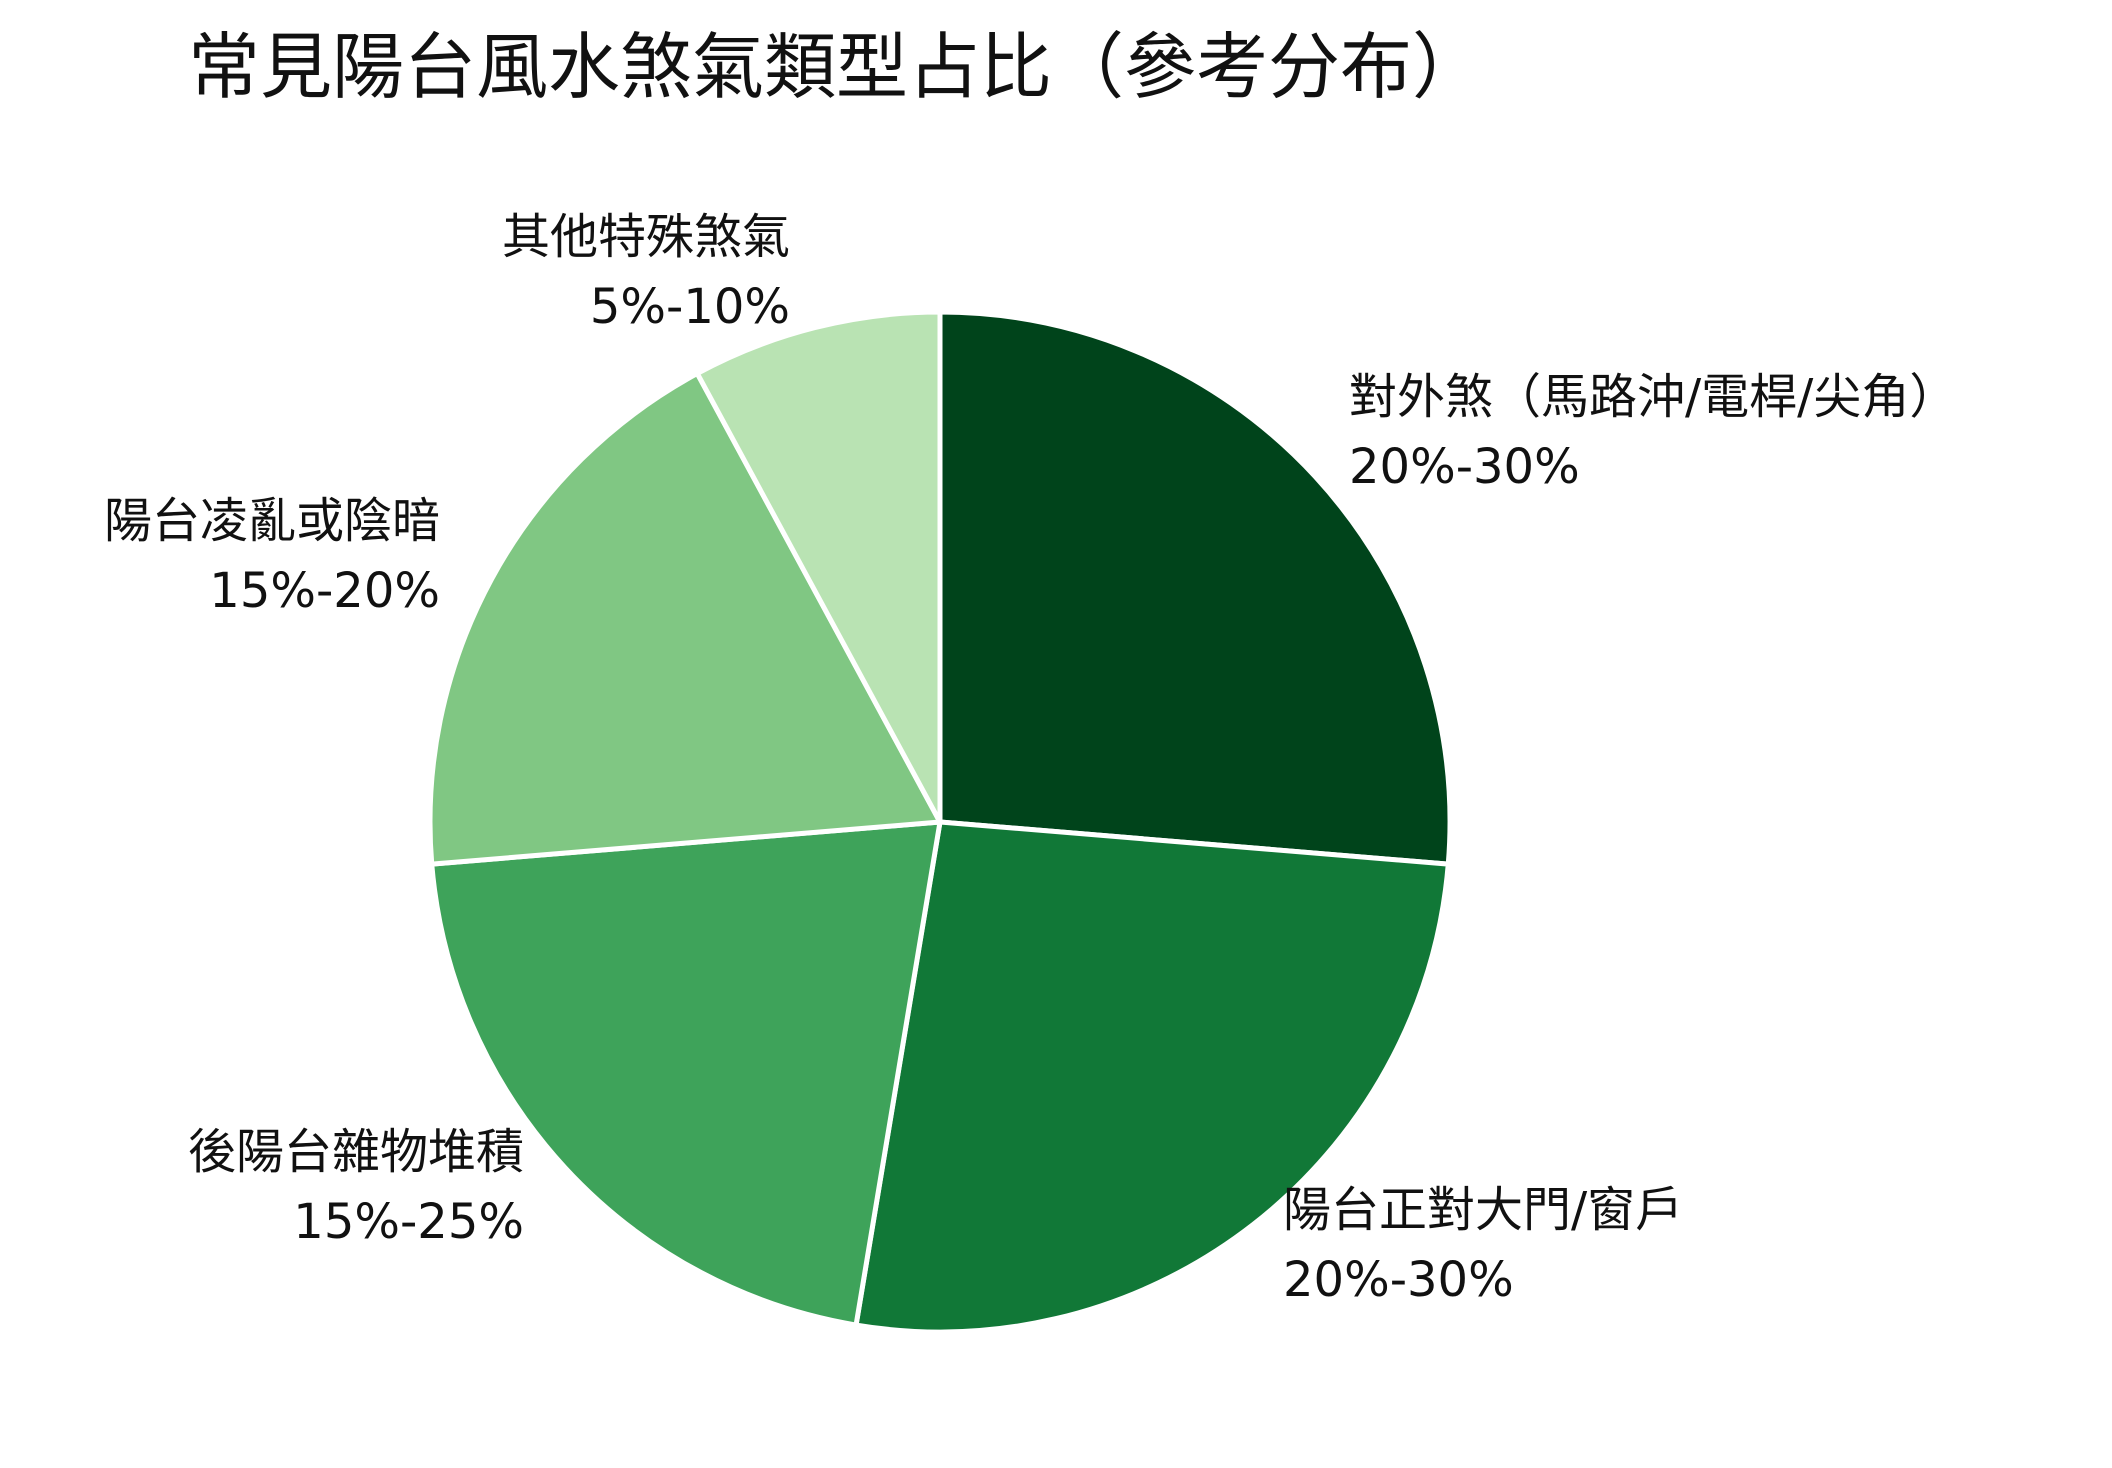  Describe the element at coordinates (1152, 1077) in the screenshot. I see `pie-slice-facing-door-window` at that location.